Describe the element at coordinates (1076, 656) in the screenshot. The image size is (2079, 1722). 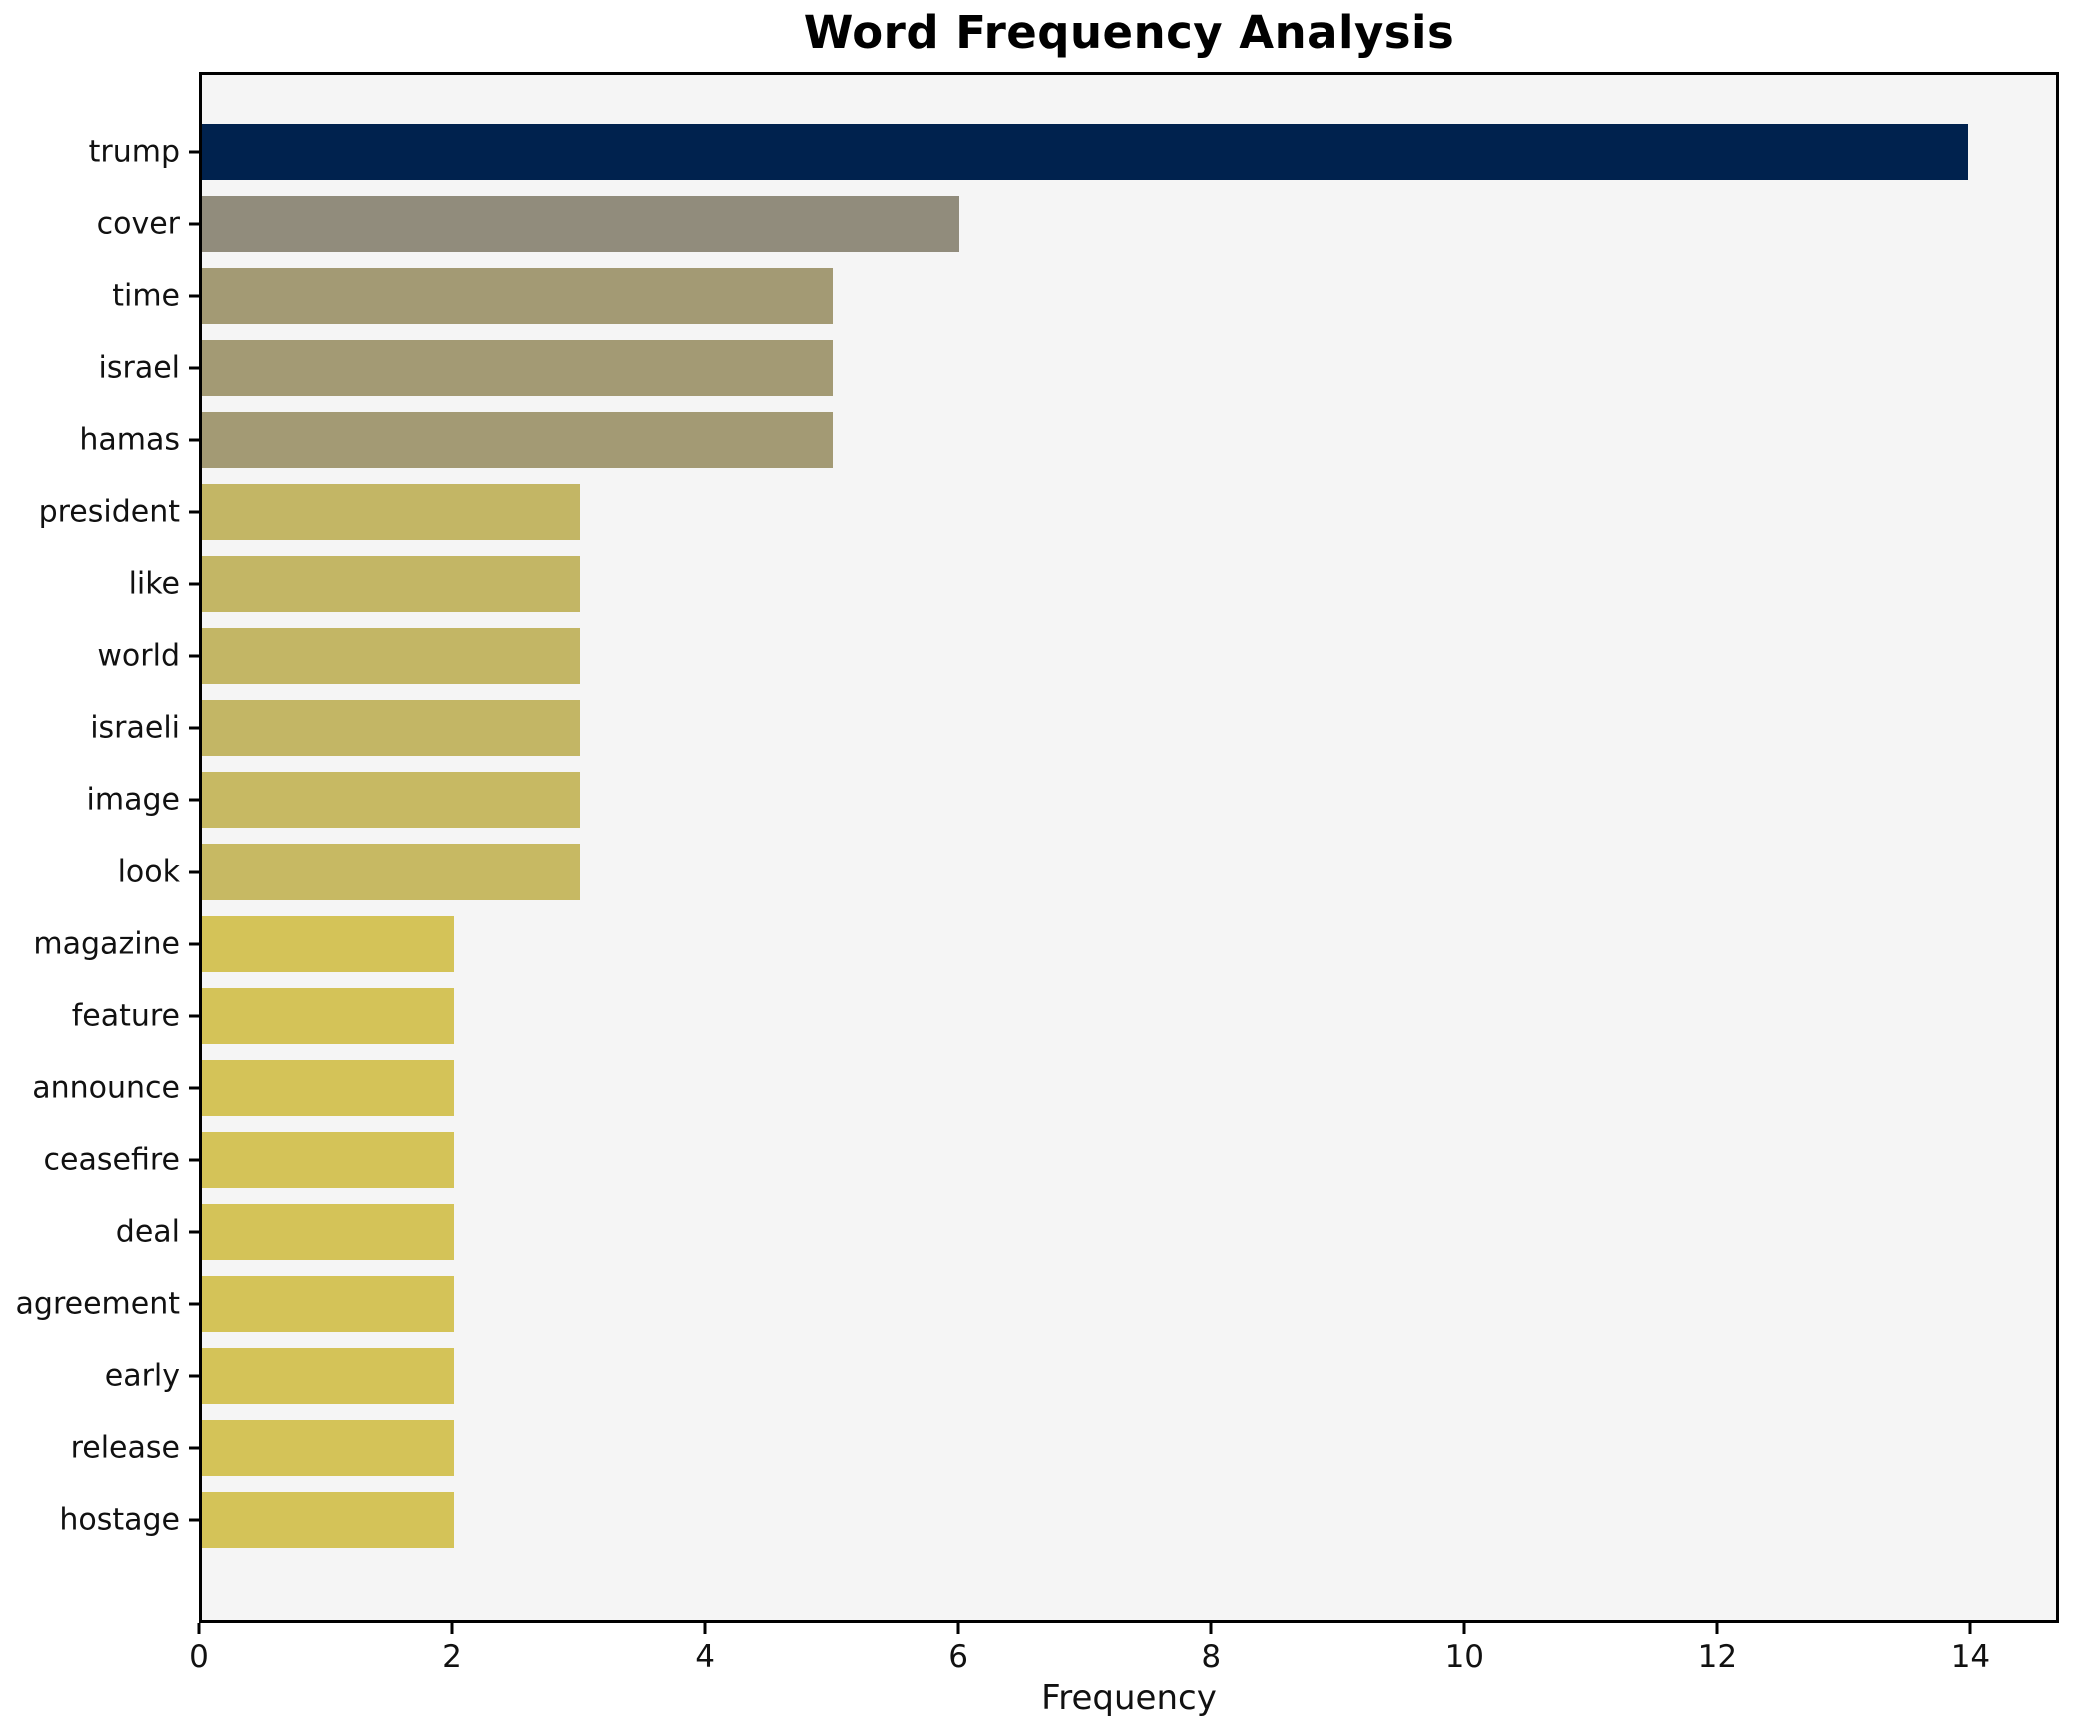
I see `bar-row: world` at that location.